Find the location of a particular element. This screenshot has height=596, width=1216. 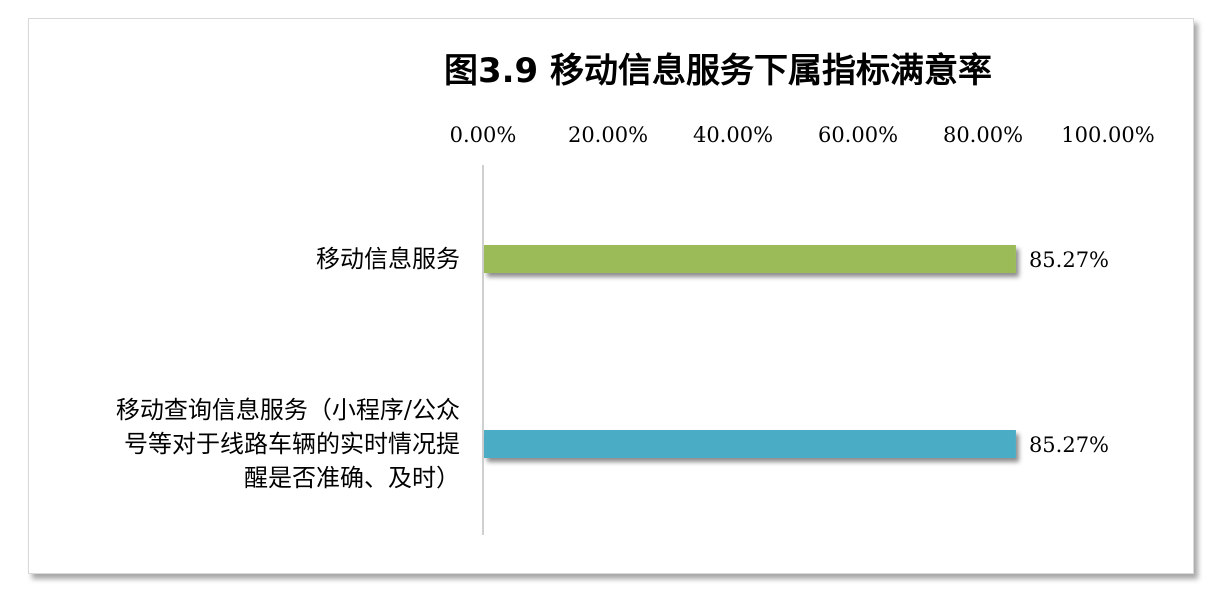

x-tick-label: 100.00% is located at coordinates (1107, 135).